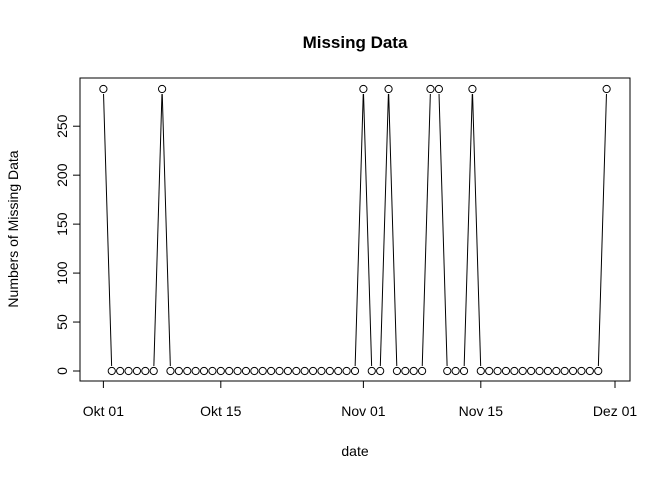  I want to click on x-axis-label: date, so click(354, 451).